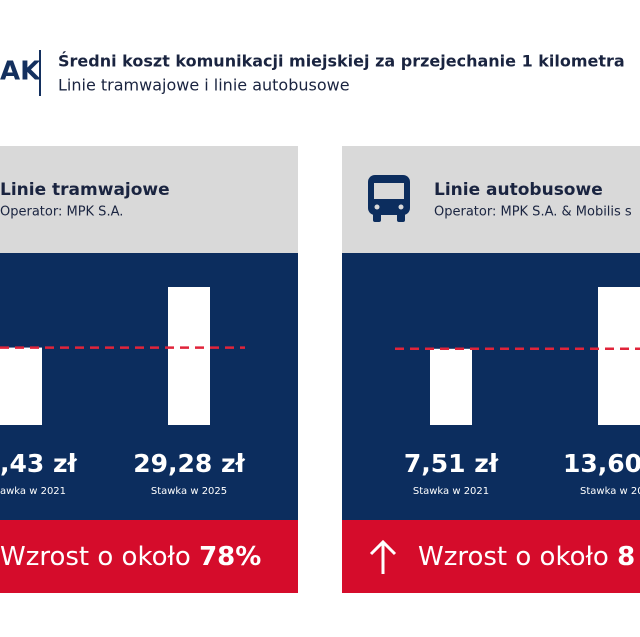 The height and width of the screenshot is (637, 640). I want to click on category-label: awka w 2021, so click(33, 491).